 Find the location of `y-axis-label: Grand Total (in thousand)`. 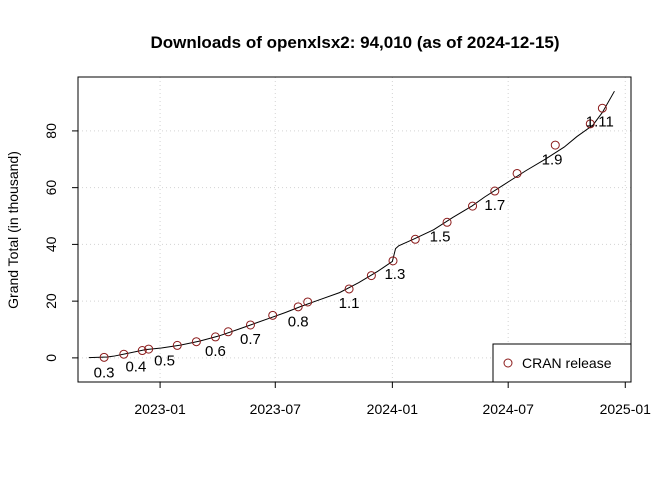

y-axis-label: Grand Total (in thousand) is located at coordinates (13, 230).